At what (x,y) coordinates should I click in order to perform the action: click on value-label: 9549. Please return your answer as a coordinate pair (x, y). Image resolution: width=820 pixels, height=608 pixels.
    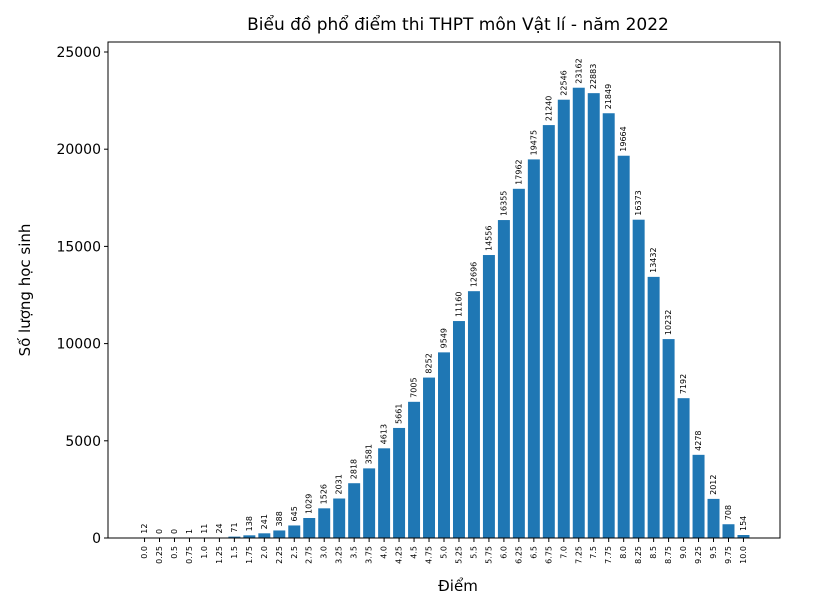
    Looking at the image, I should click on (444, 338).